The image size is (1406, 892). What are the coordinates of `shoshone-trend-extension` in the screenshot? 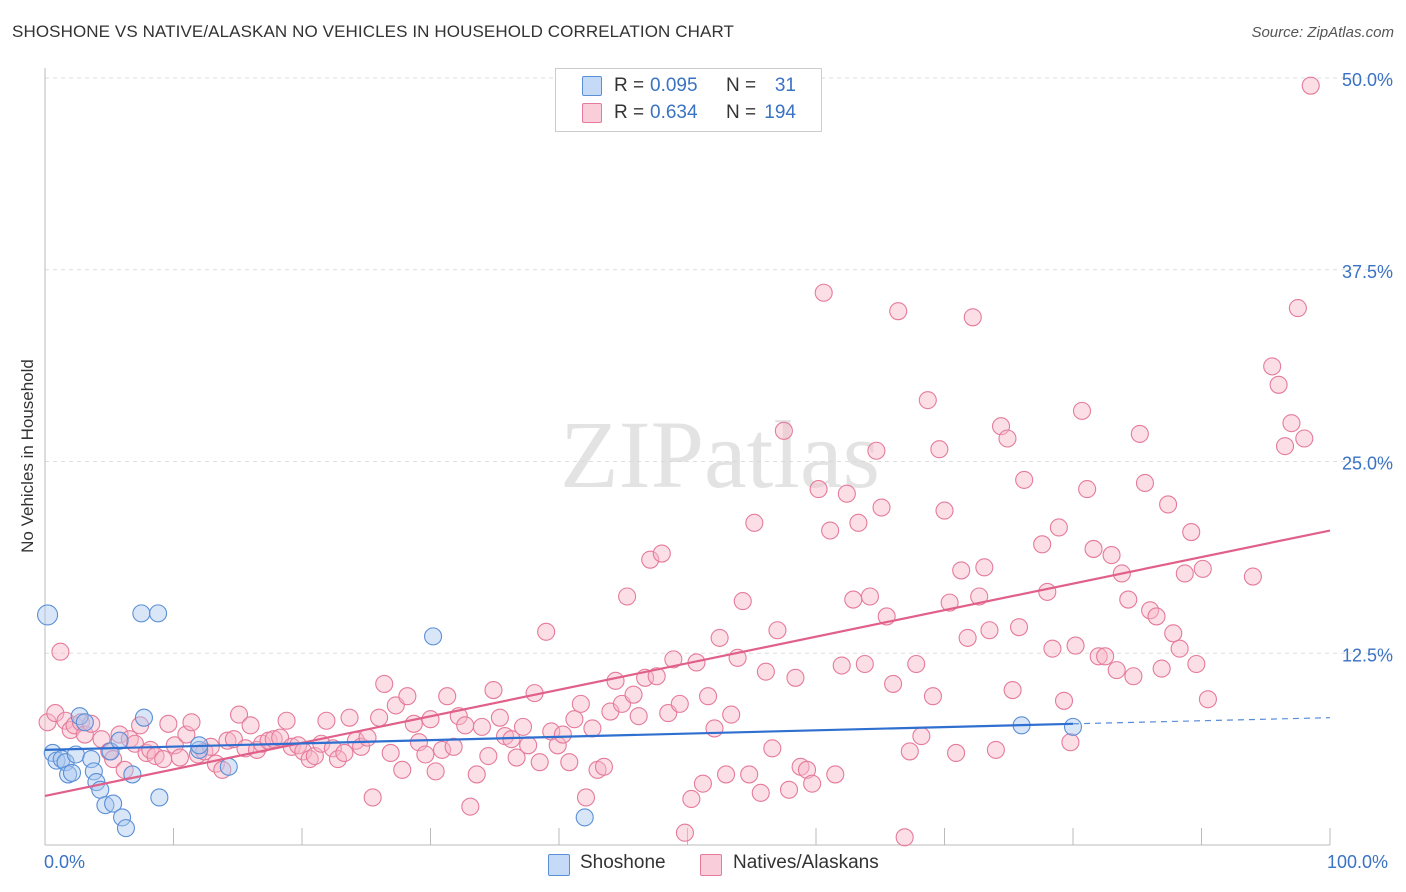 It's located at (1201, 721).